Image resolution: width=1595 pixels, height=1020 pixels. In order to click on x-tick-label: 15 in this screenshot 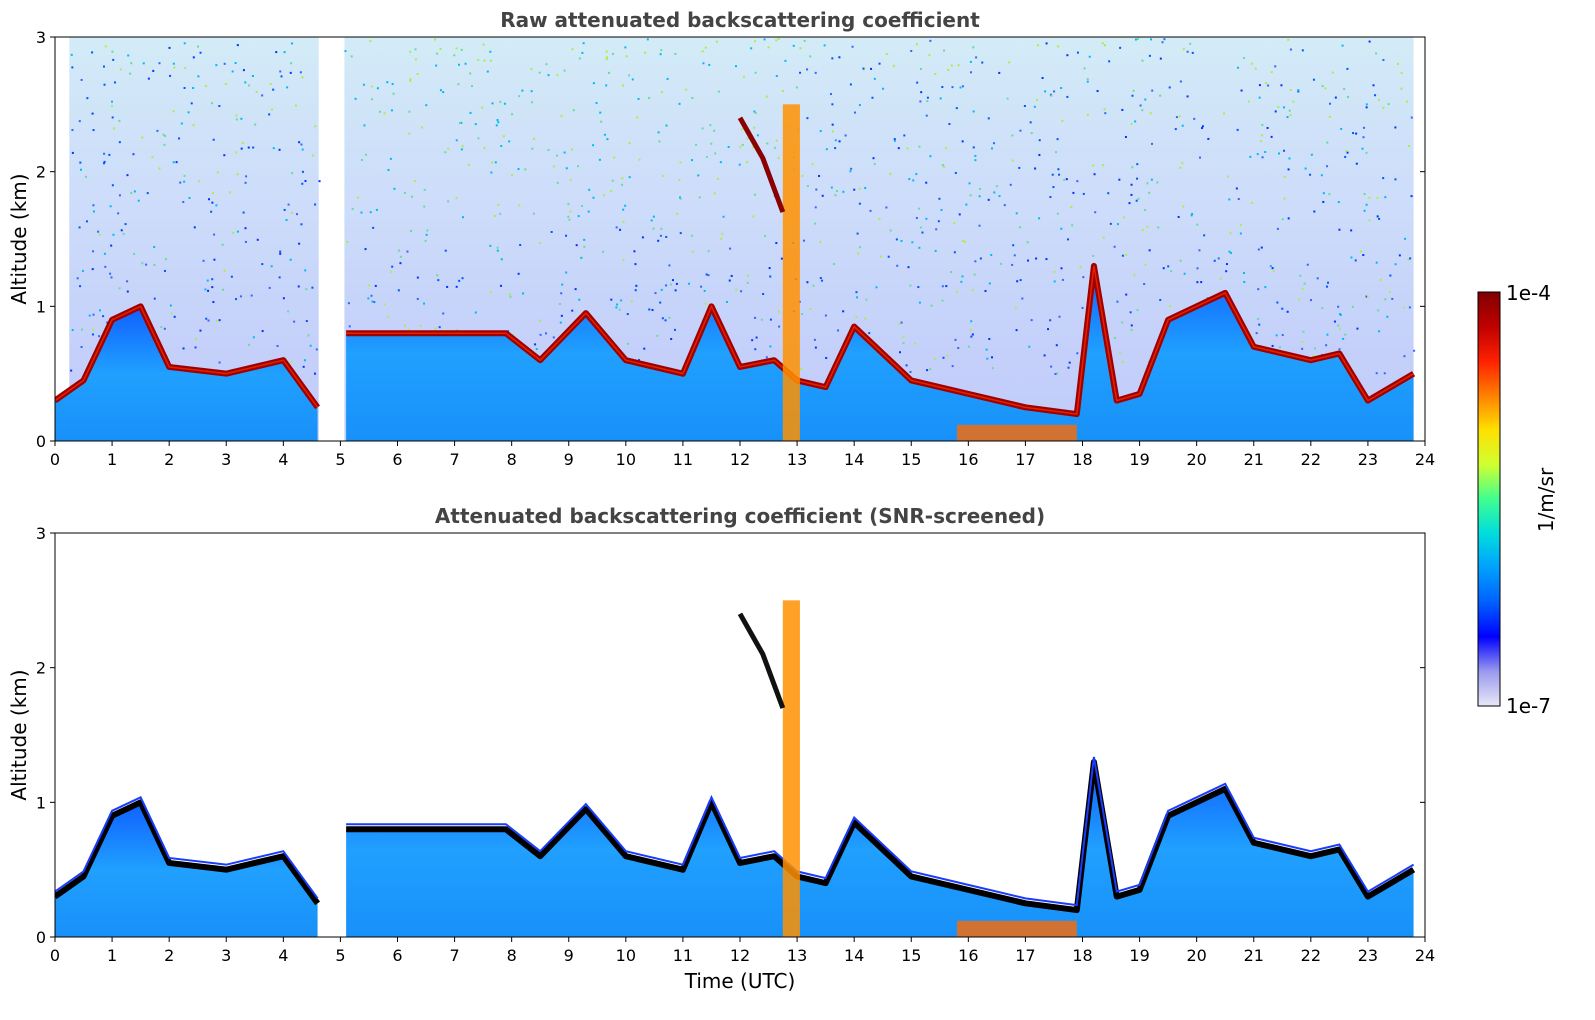, I will do `click(911, 459)`.